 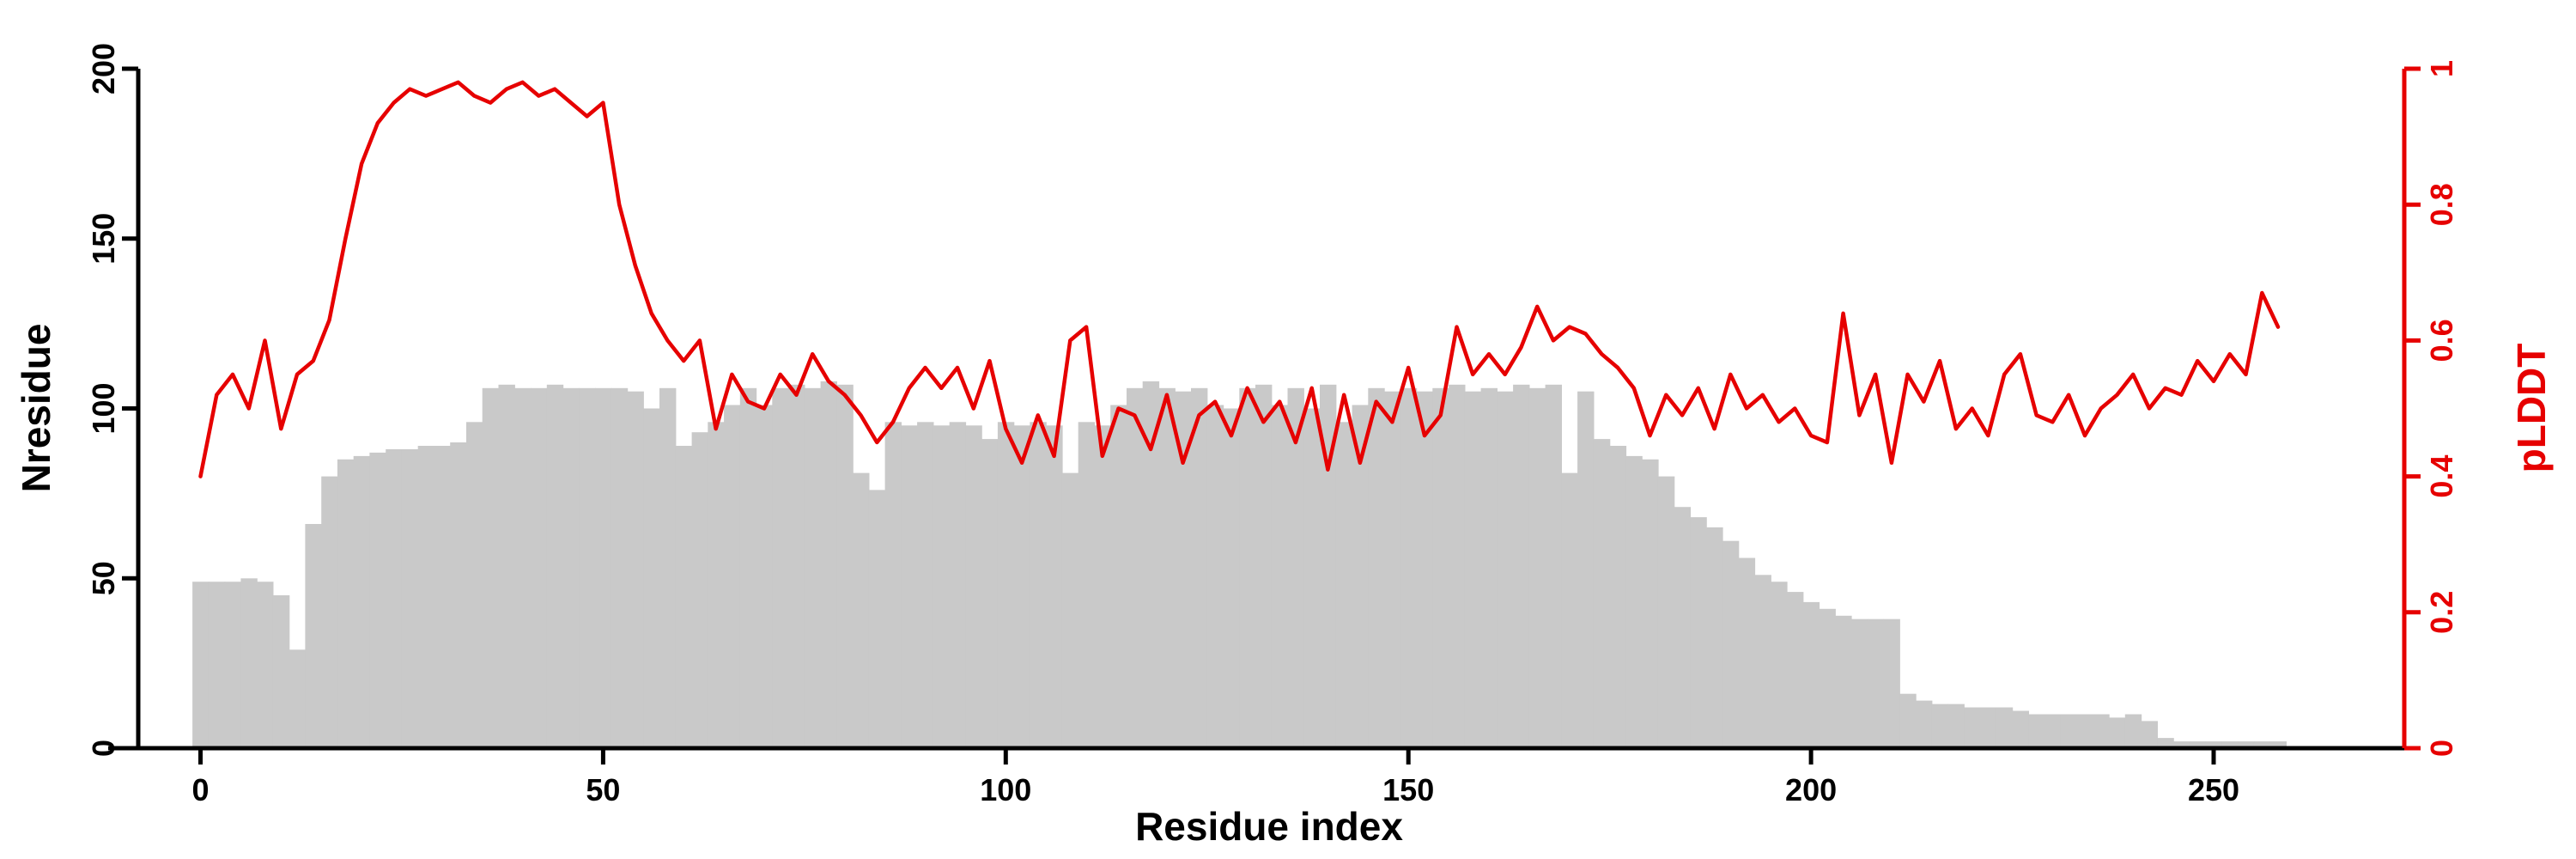 What do you see at coordinates (2441, 341) in the screenshot?
I see `right-tick-label: 0.6` at bounding box center [2441, 341].